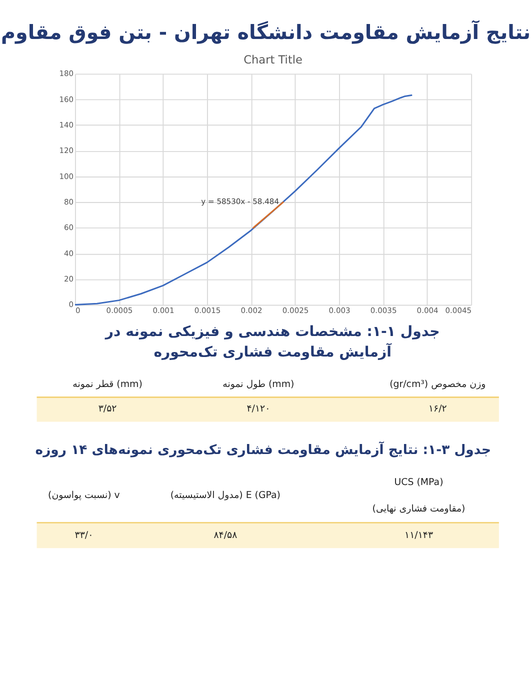 Image resolution: width=531 pixels, height=700 pixels. What do you see at coordinates (107, 384) in the screenshot?
I see `text: قطر نمونه (mm)` at bounding box center [107, 384].